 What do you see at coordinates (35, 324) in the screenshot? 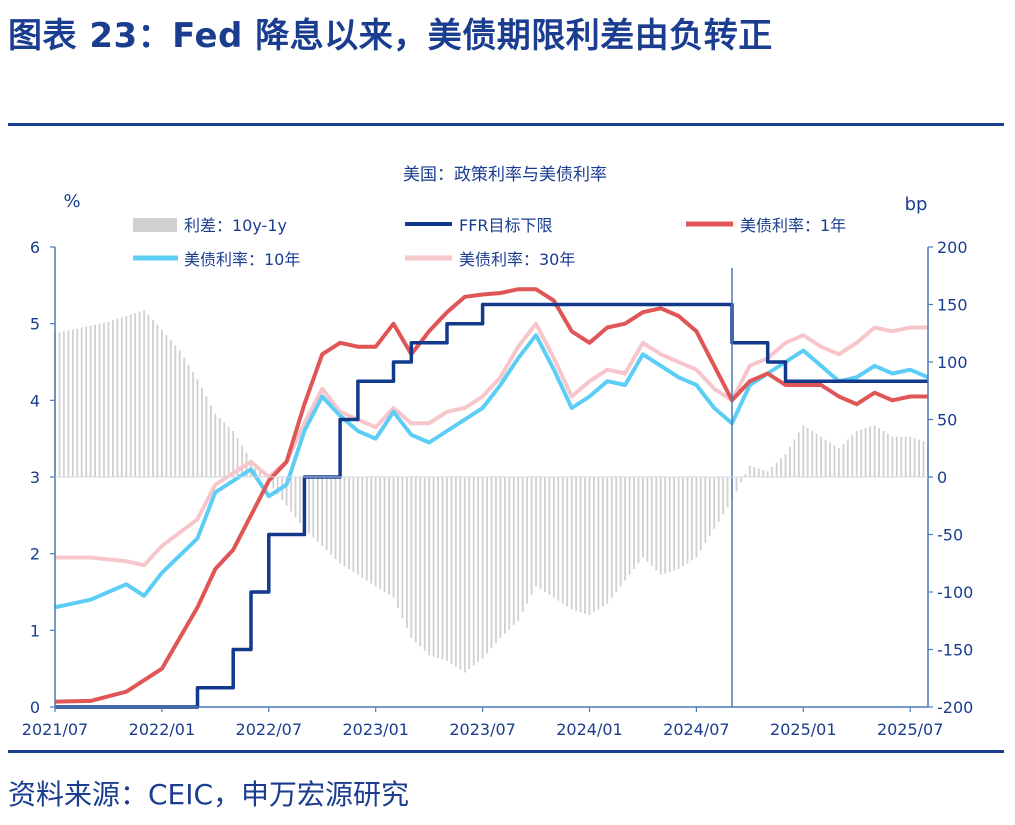
I see `left-tick-label: 5` at bounding box center [35, 324].